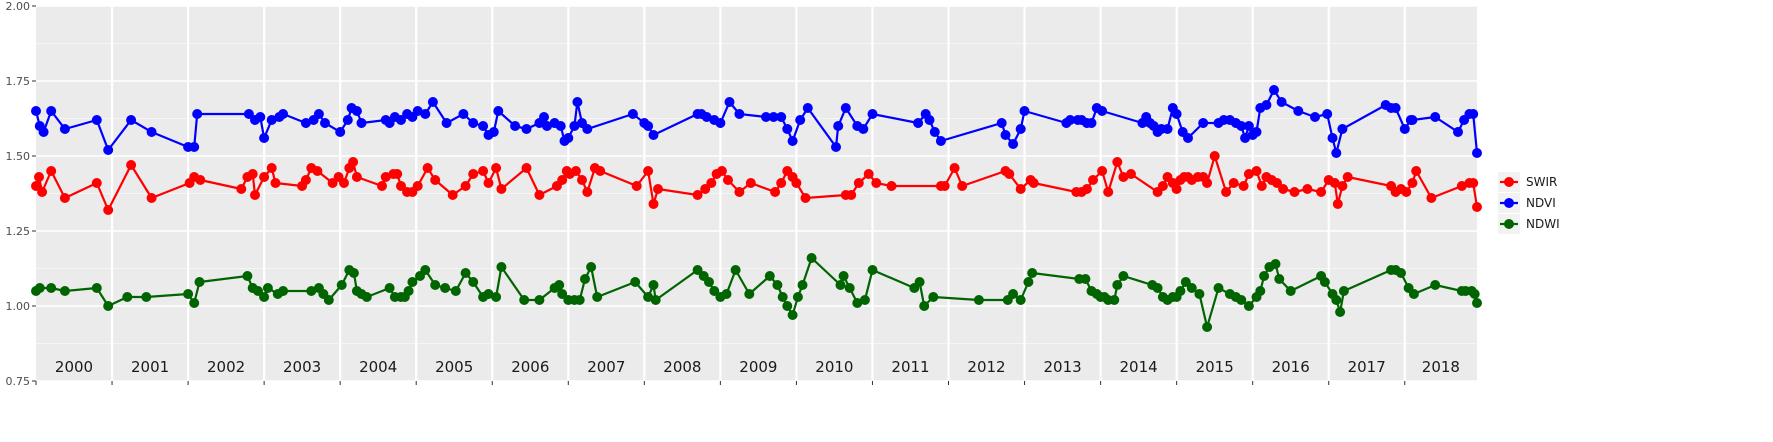 Image resolution: width=1773 pixels, height=442 pixels. What do you see at coordinates (1509, 224) in the screenshot?
I see `legend-key-point` at bounding box center [1509, 224].